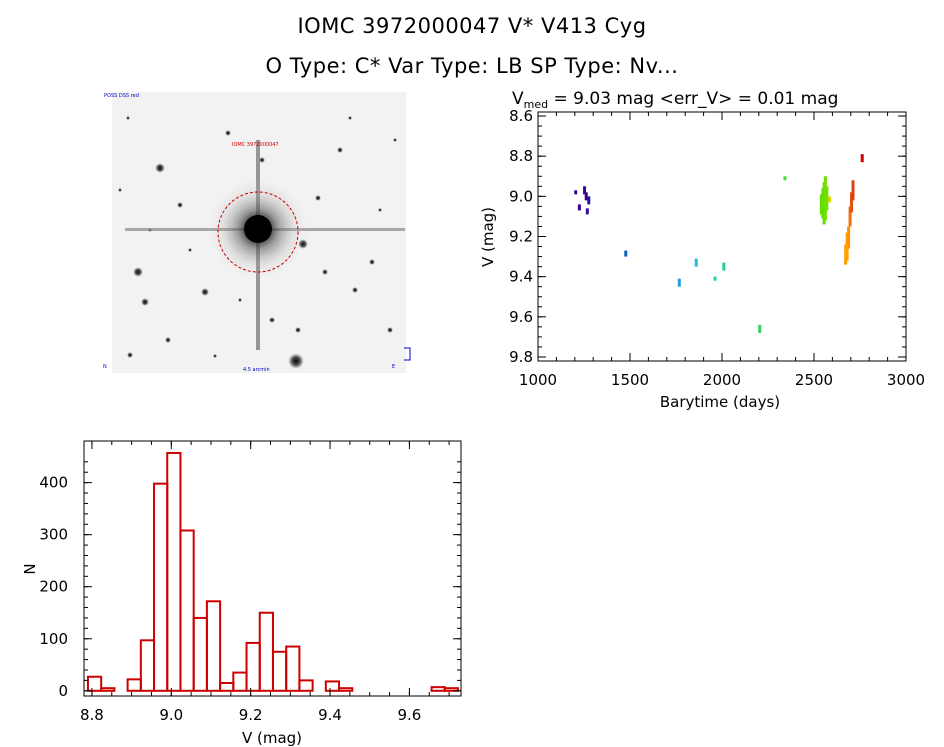  I want to click on y-tick-label: 8.8, so click(521, 156).